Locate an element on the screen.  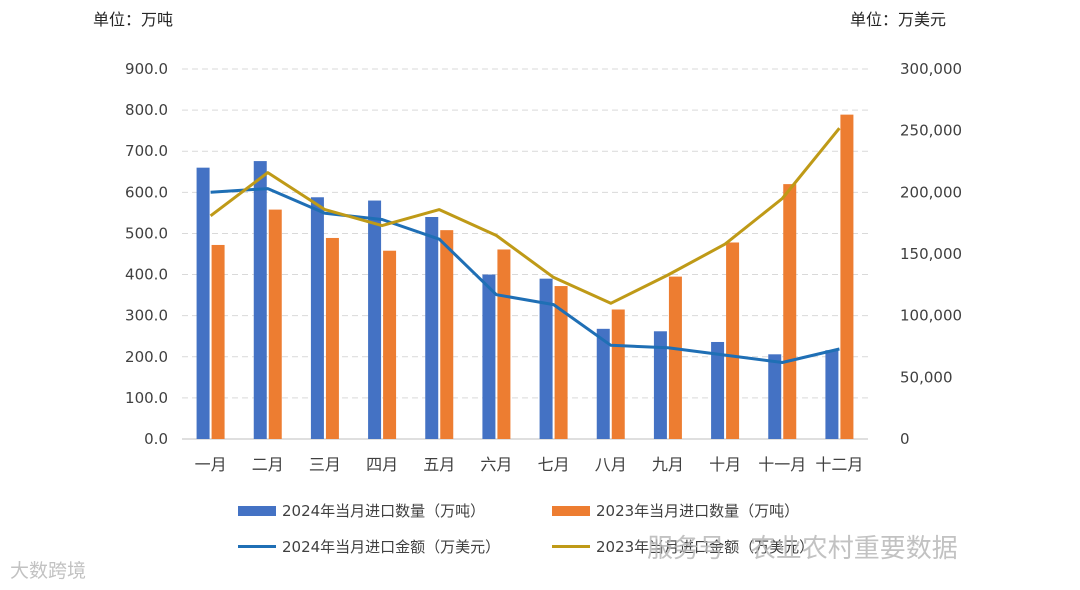
y-left-tick-label: 400.0 is located at coordinates (146, 275).